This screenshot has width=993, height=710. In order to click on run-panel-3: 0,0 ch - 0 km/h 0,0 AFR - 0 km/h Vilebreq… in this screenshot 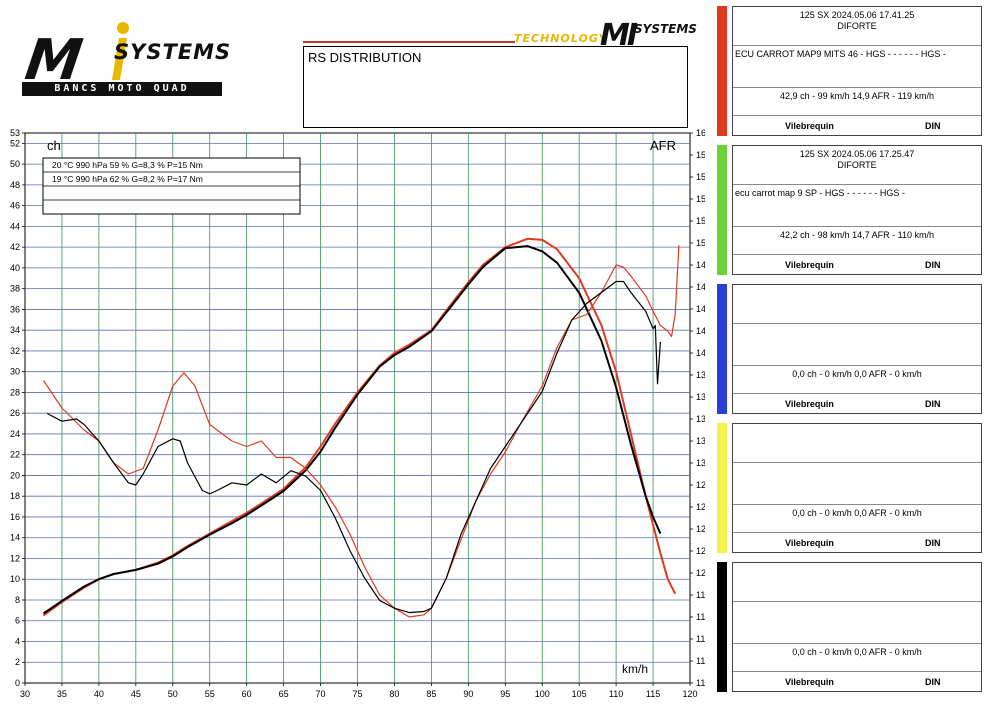, I will do `click(849, 349)`.